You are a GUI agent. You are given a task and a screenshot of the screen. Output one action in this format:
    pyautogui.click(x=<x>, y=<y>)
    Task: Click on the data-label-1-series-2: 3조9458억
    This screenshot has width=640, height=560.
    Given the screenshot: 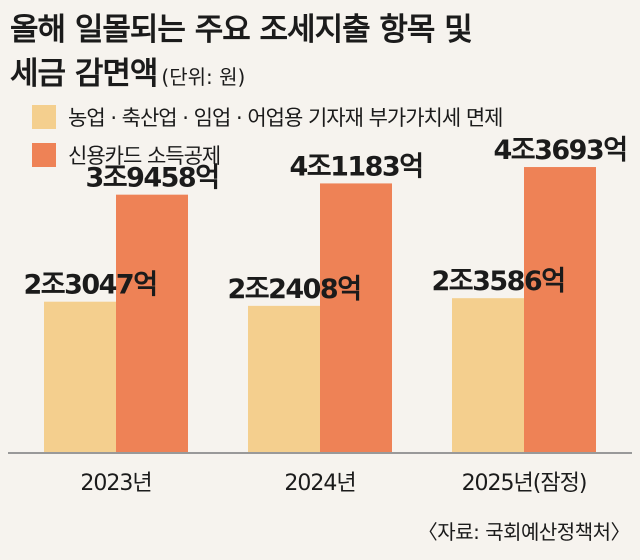 What is the action you would take?
    pyautogui.click(x=151, y=178)
    